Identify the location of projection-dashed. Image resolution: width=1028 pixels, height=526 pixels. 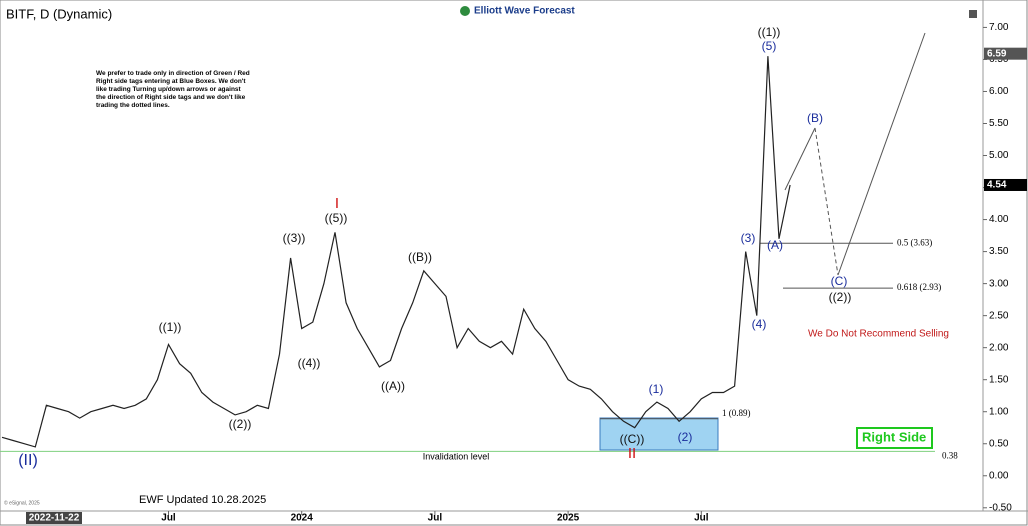
(826, 201).